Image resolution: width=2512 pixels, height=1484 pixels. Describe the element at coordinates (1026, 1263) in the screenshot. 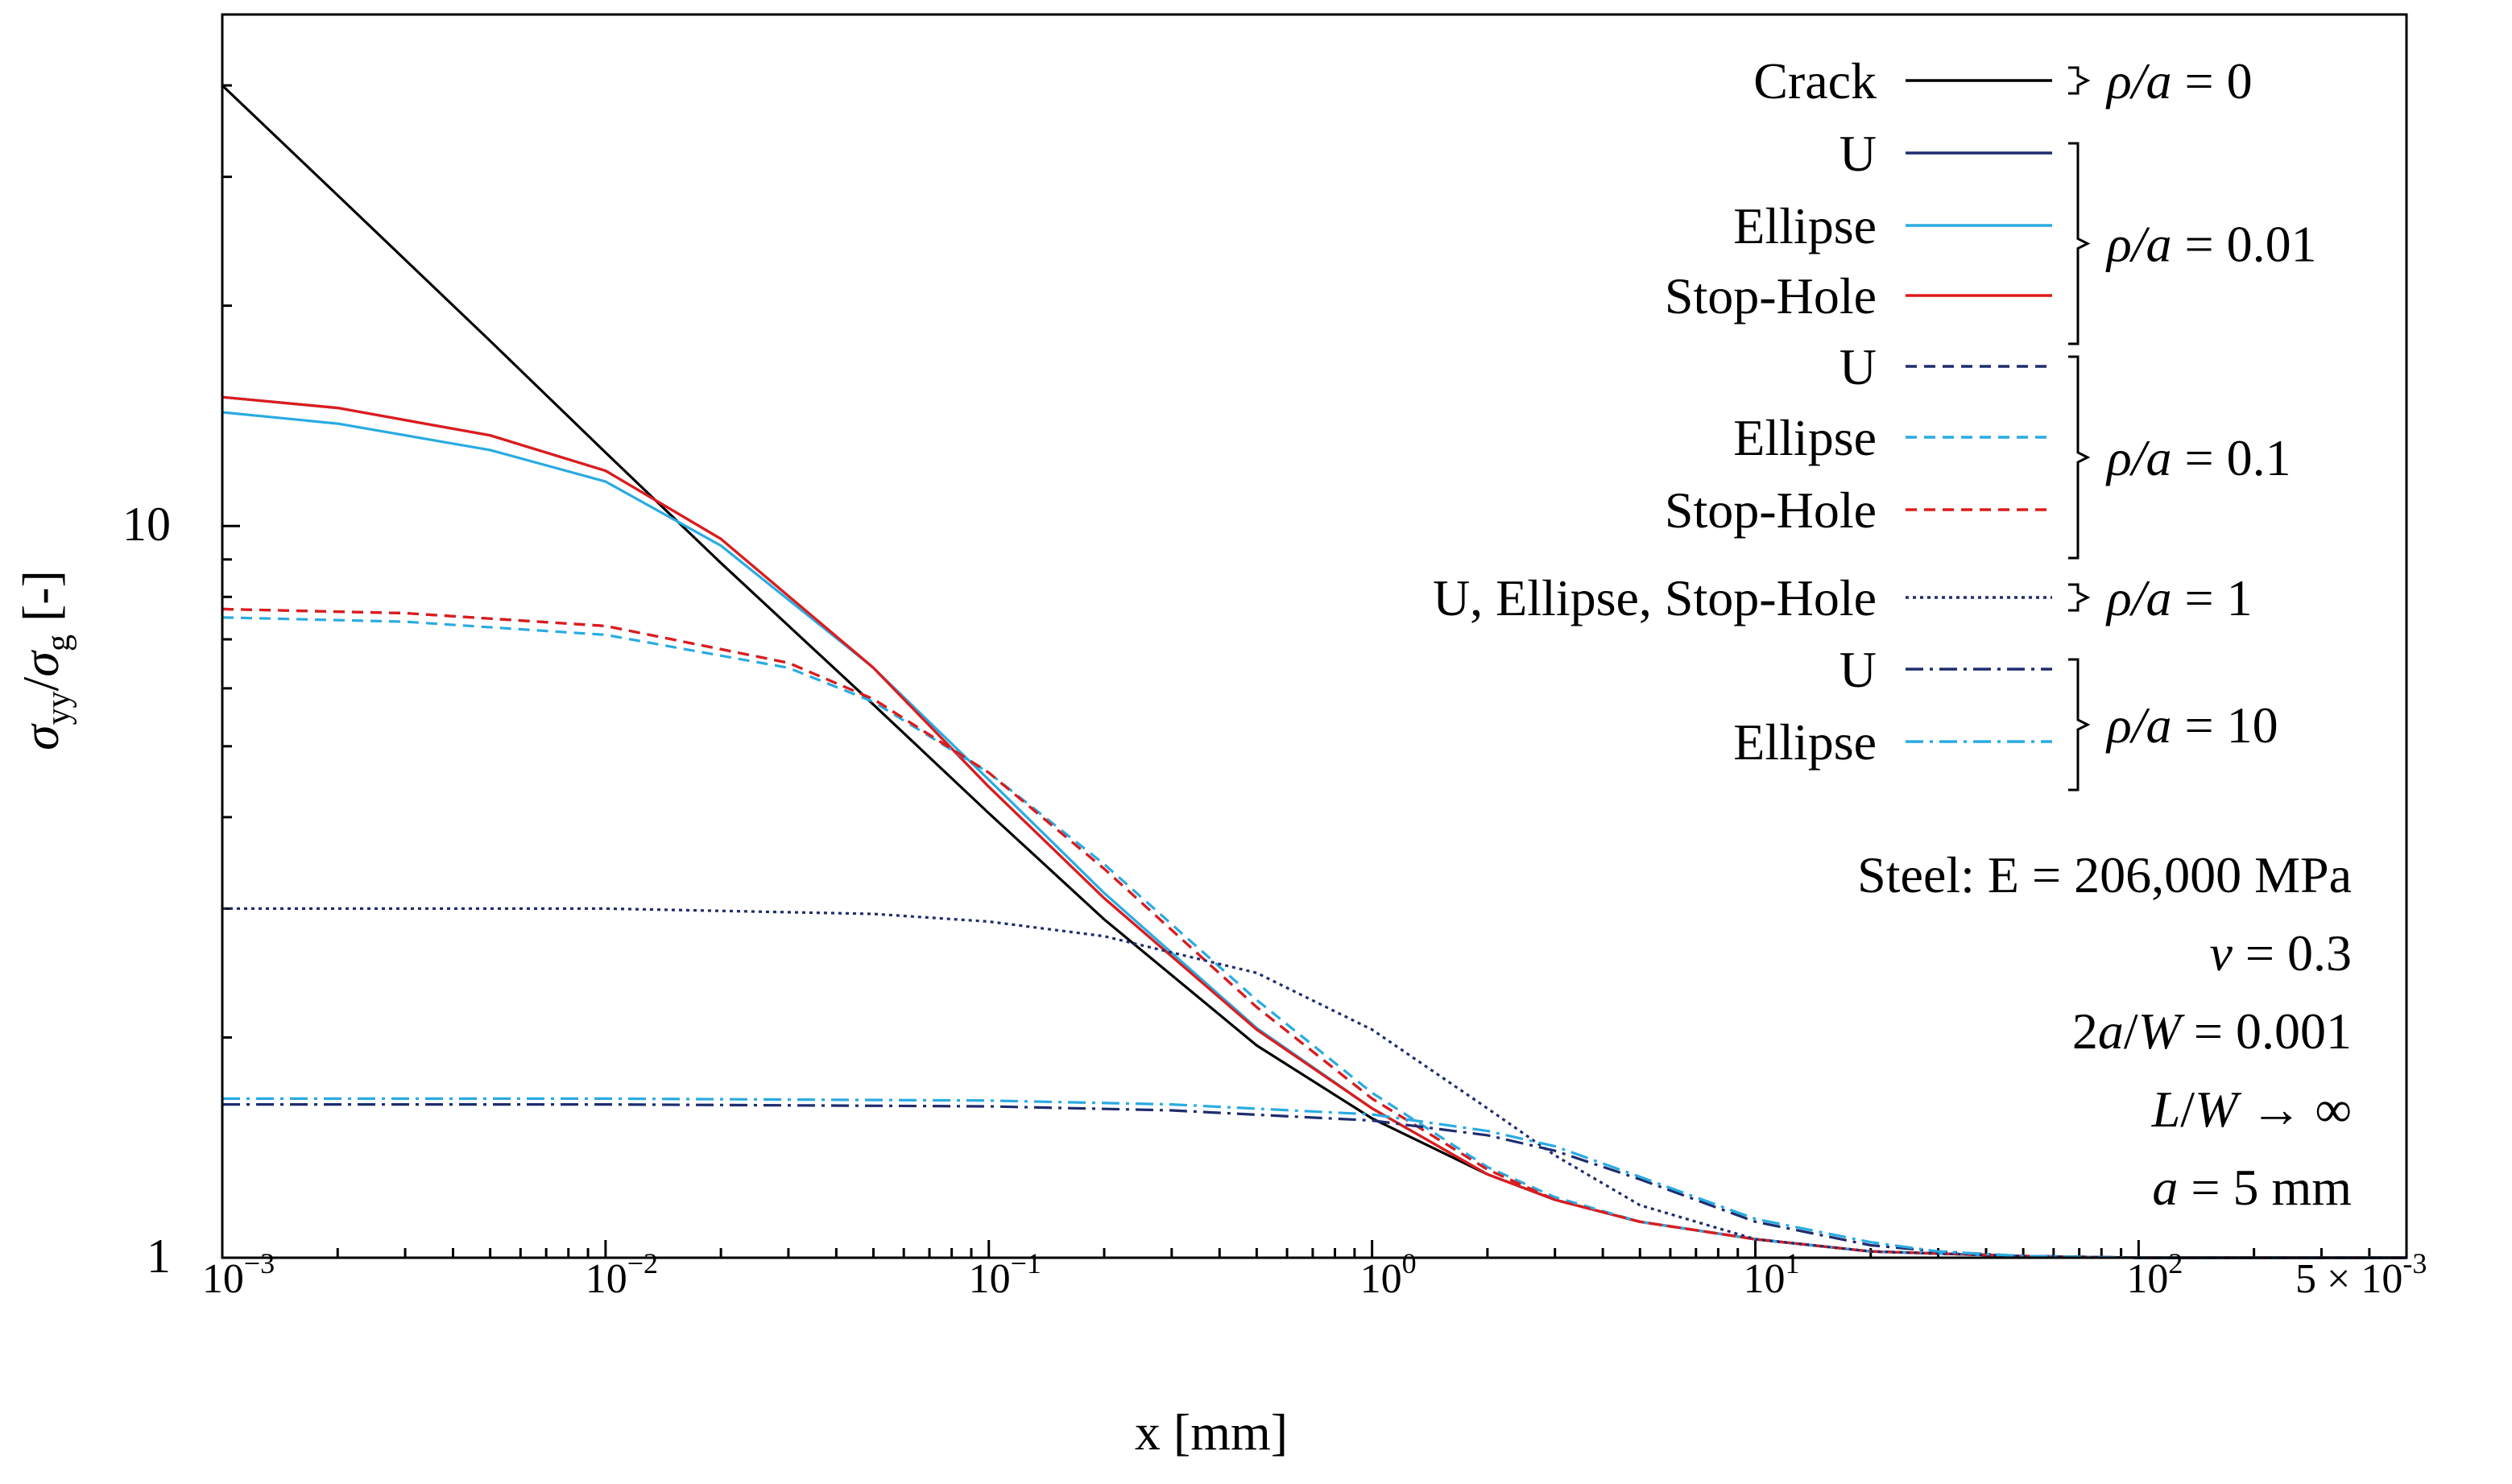

I see `x-tick-label-exp: −1` at that location.